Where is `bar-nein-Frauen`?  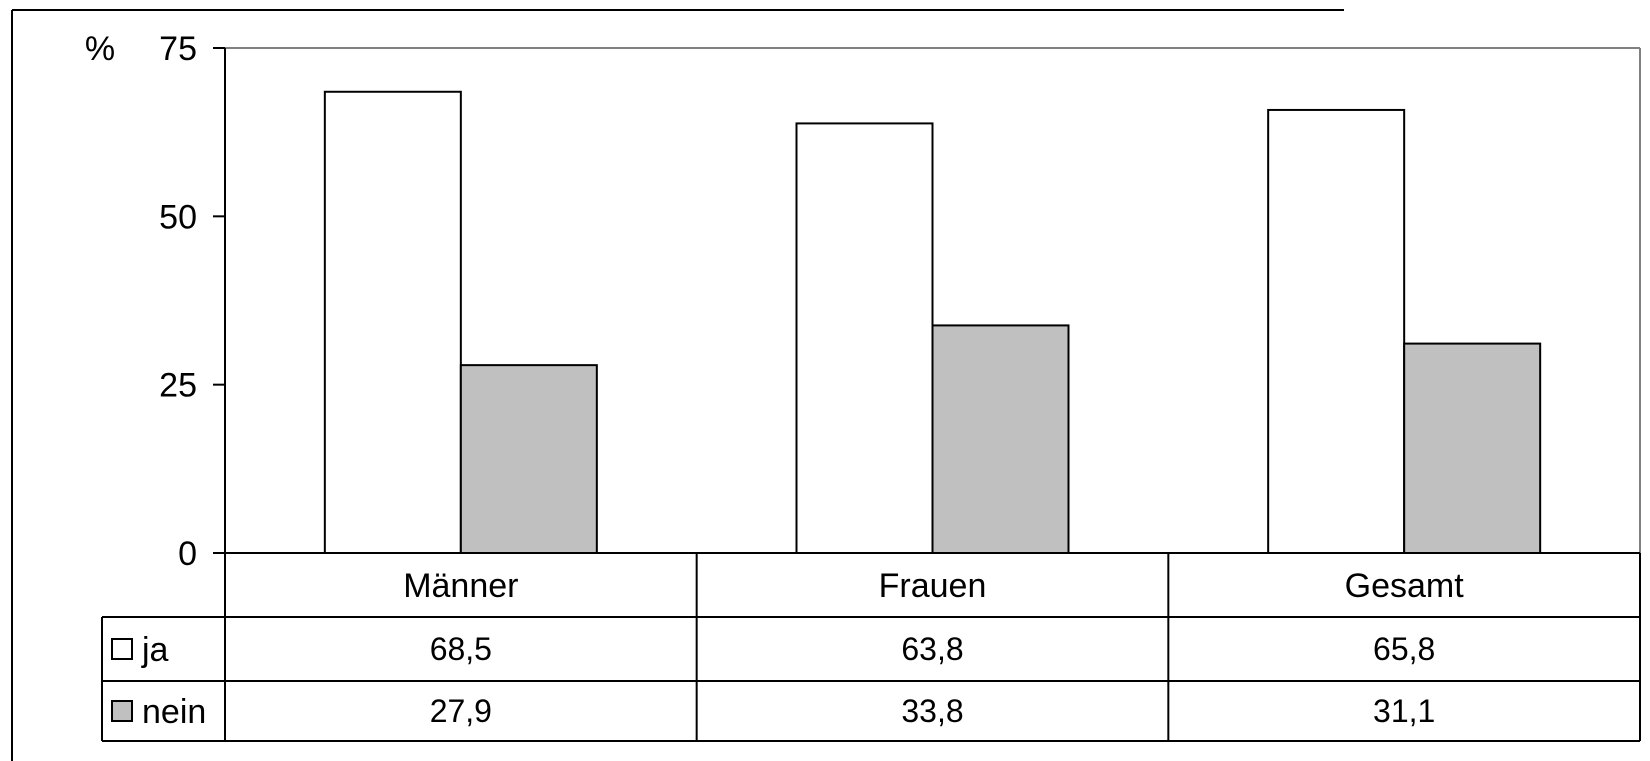
bar-nein-Frauen is located at coordinates (1000, 439).